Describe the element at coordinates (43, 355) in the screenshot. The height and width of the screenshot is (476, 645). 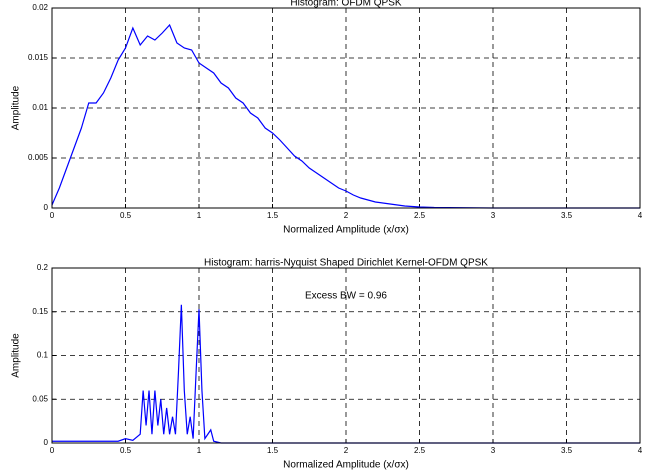
I see `y-tick-label: 0.1` at that location.